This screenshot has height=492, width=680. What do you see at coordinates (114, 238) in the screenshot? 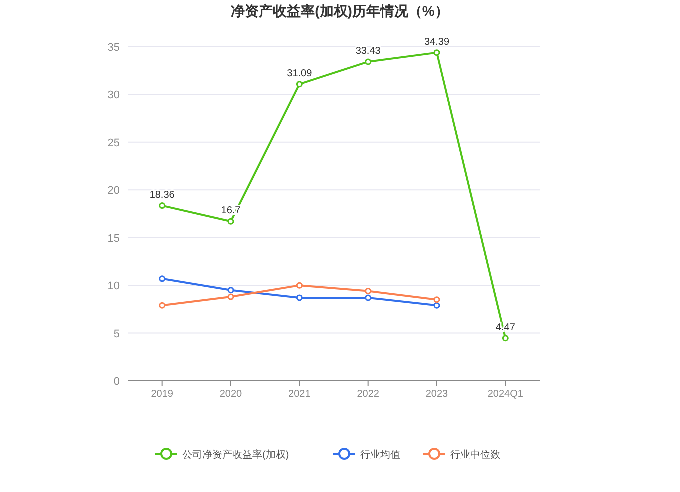
I see `y-tick-label: 15` at bounding box center [114, 238].